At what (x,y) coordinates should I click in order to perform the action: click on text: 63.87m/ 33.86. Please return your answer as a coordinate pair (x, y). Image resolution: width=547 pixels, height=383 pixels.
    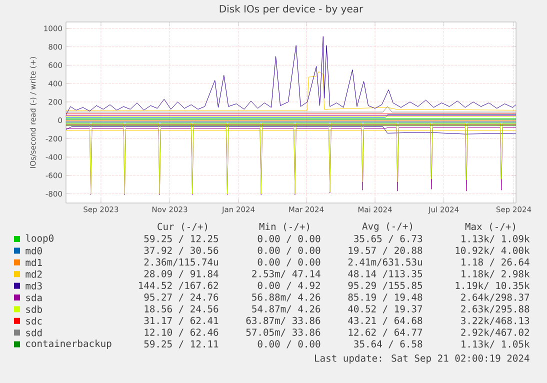
    Looking at the image, I should click on (283, 320).